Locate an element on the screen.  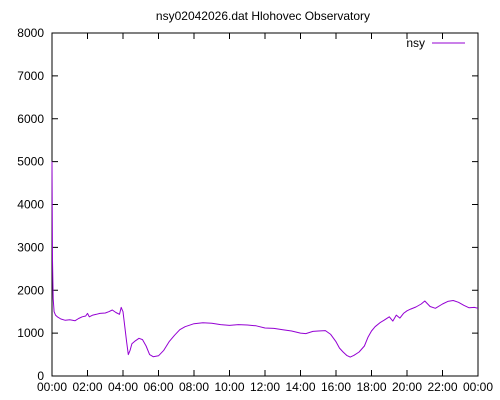
x-tick-label: 20:00 is located at coordinates (407, 387).